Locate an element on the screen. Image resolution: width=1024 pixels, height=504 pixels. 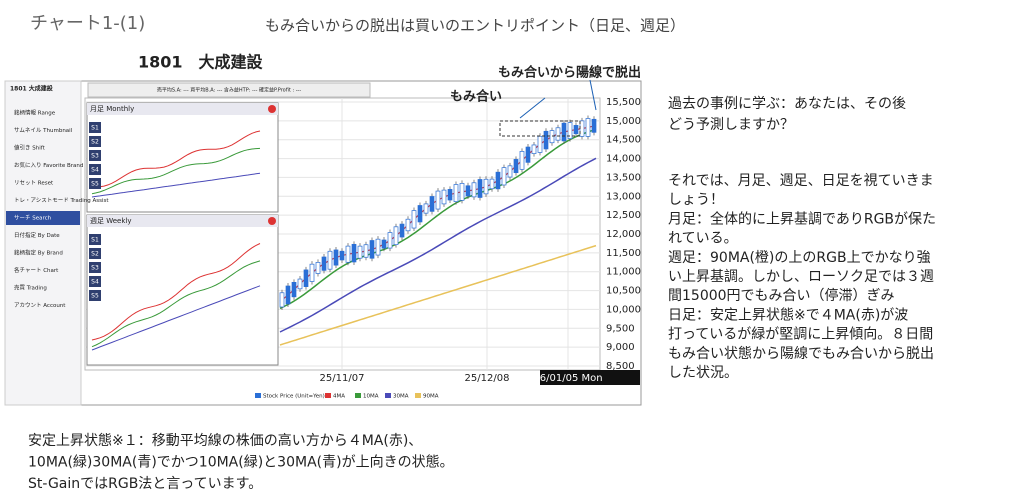
signal-label: S4 is located at coordinates (95, 170).